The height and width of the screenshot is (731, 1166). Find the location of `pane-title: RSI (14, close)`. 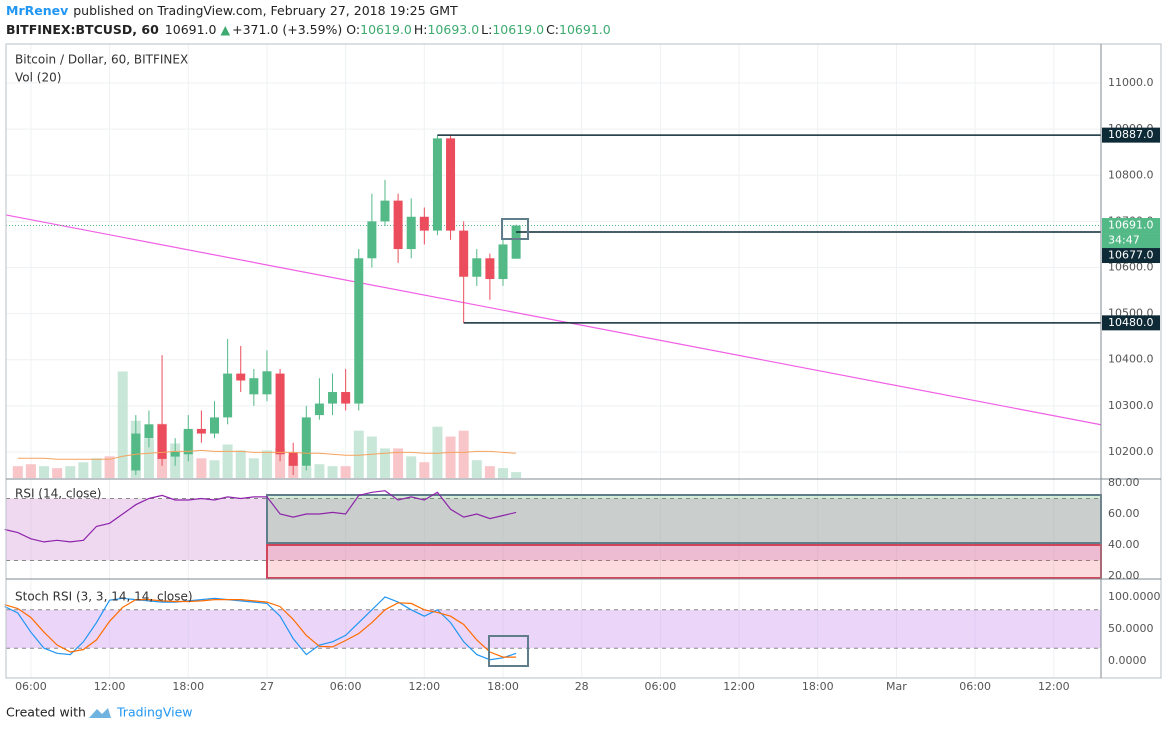

pane-title: RSI (14, close) is located at coordinates (58, 494).